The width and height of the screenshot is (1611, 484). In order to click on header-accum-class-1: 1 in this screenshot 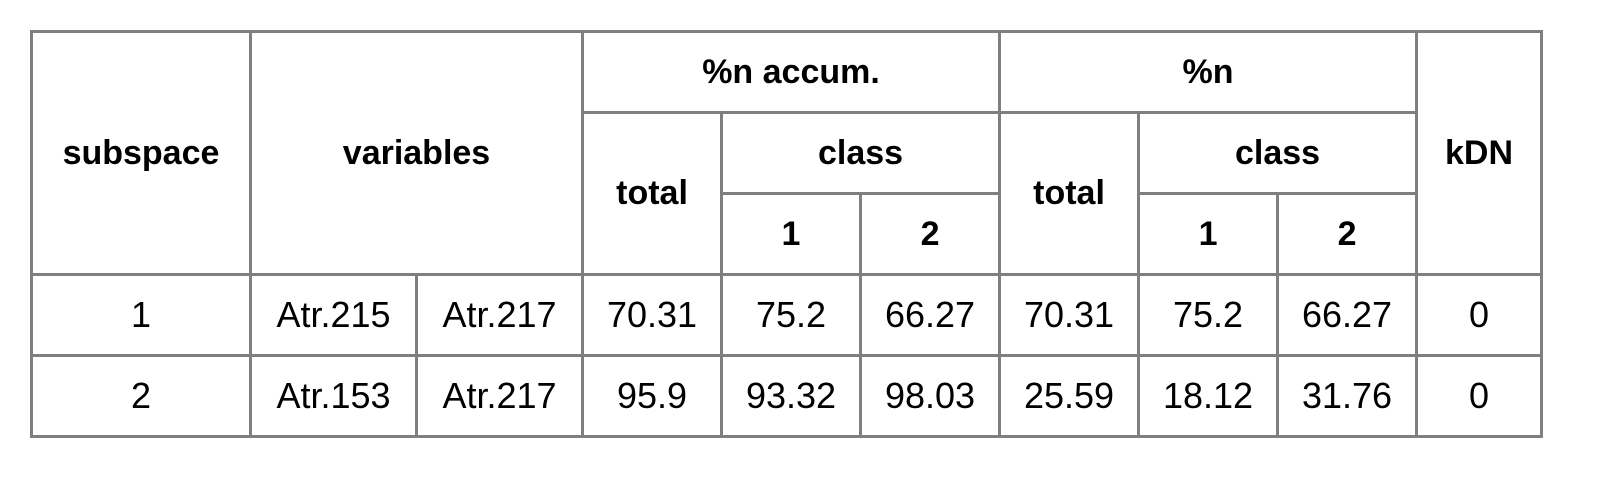, I will do `click(791, 234)`.